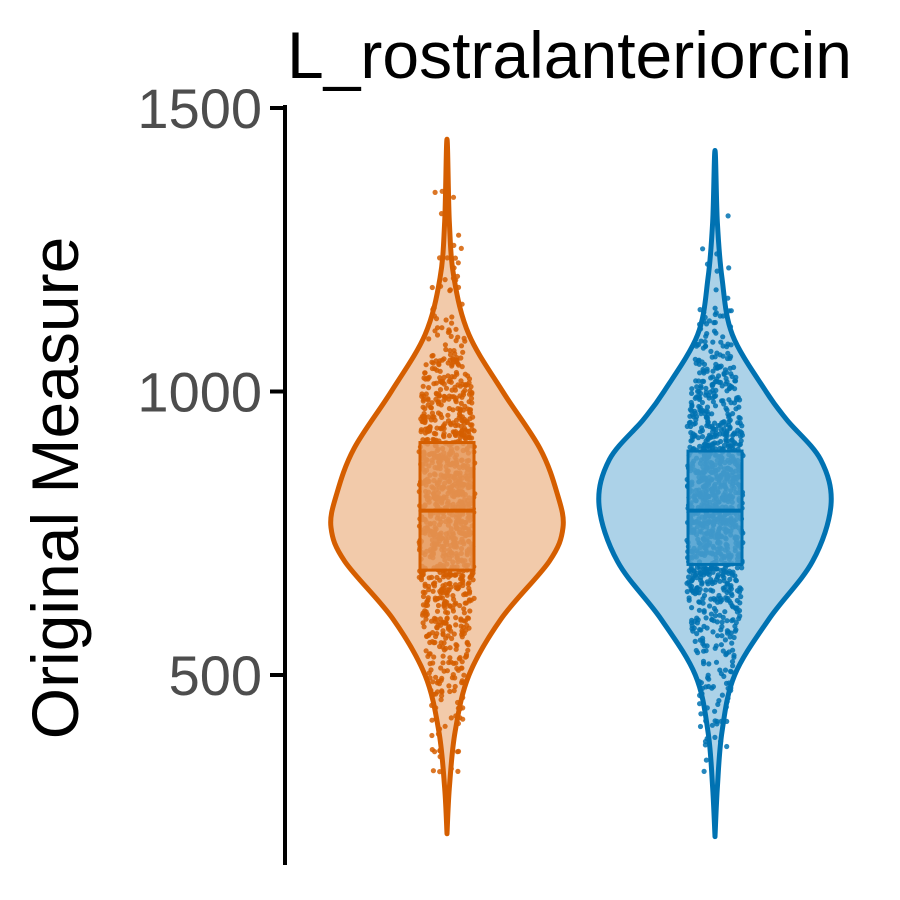 This screenshot has height=900, width=900. What do you see at coordinates (199, 108) in the screenshot?
I see `y-tick-label: 1500` at bounding box center [199, 108].